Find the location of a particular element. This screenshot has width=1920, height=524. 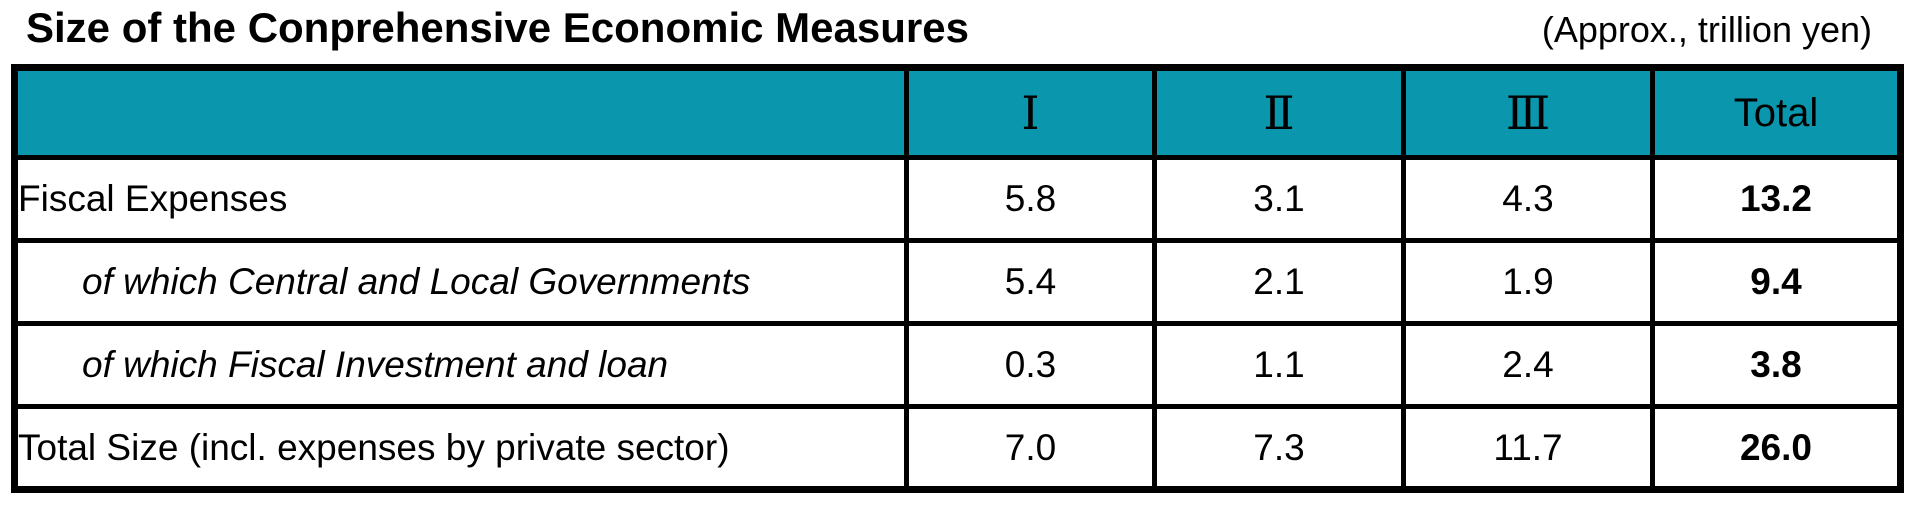

cell-value: 2.1 is located at coordinates (1279, 282).